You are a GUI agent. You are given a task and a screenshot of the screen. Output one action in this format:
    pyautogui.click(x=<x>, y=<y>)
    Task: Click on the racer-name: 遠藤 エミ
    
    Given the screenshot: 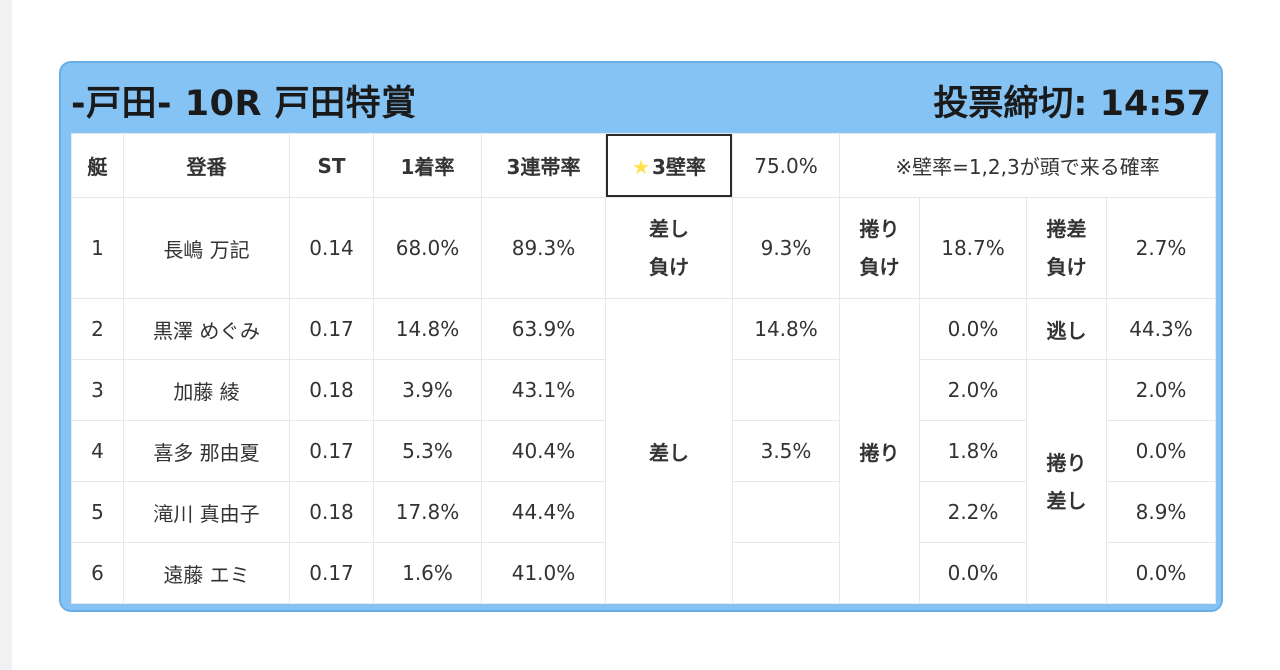 What is the action you would take?
    pyautogui.click(x=206, y=573)
    